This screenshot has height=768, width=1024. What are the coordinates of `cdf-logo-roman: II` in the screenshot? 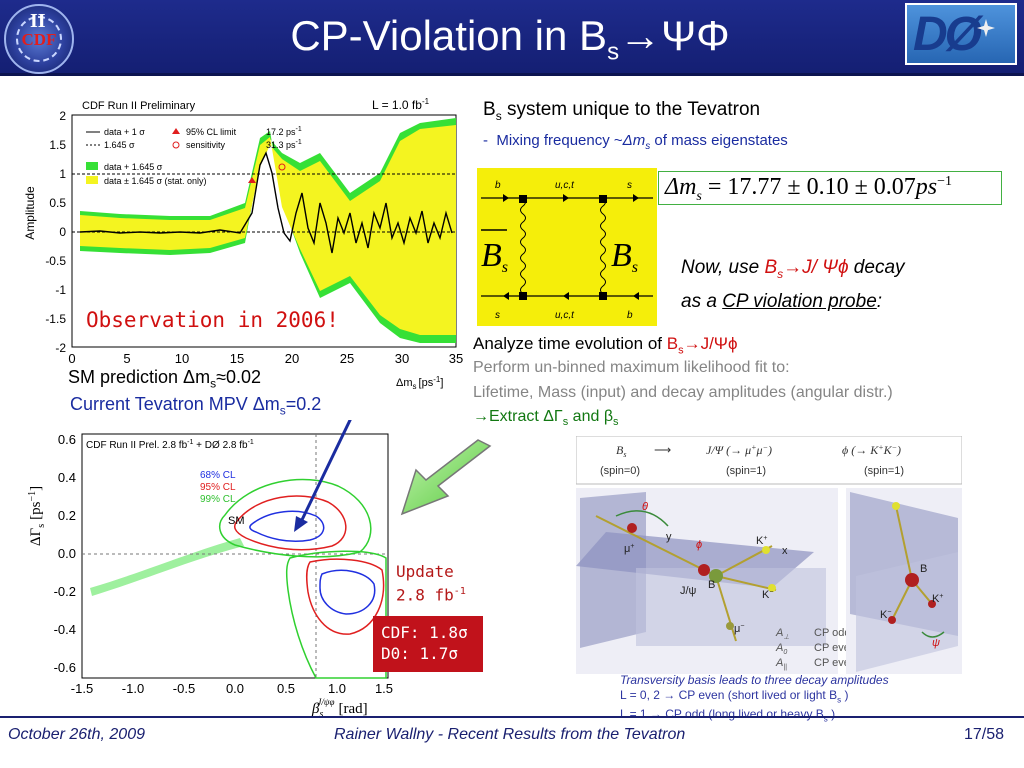 It's located at (38, 21).